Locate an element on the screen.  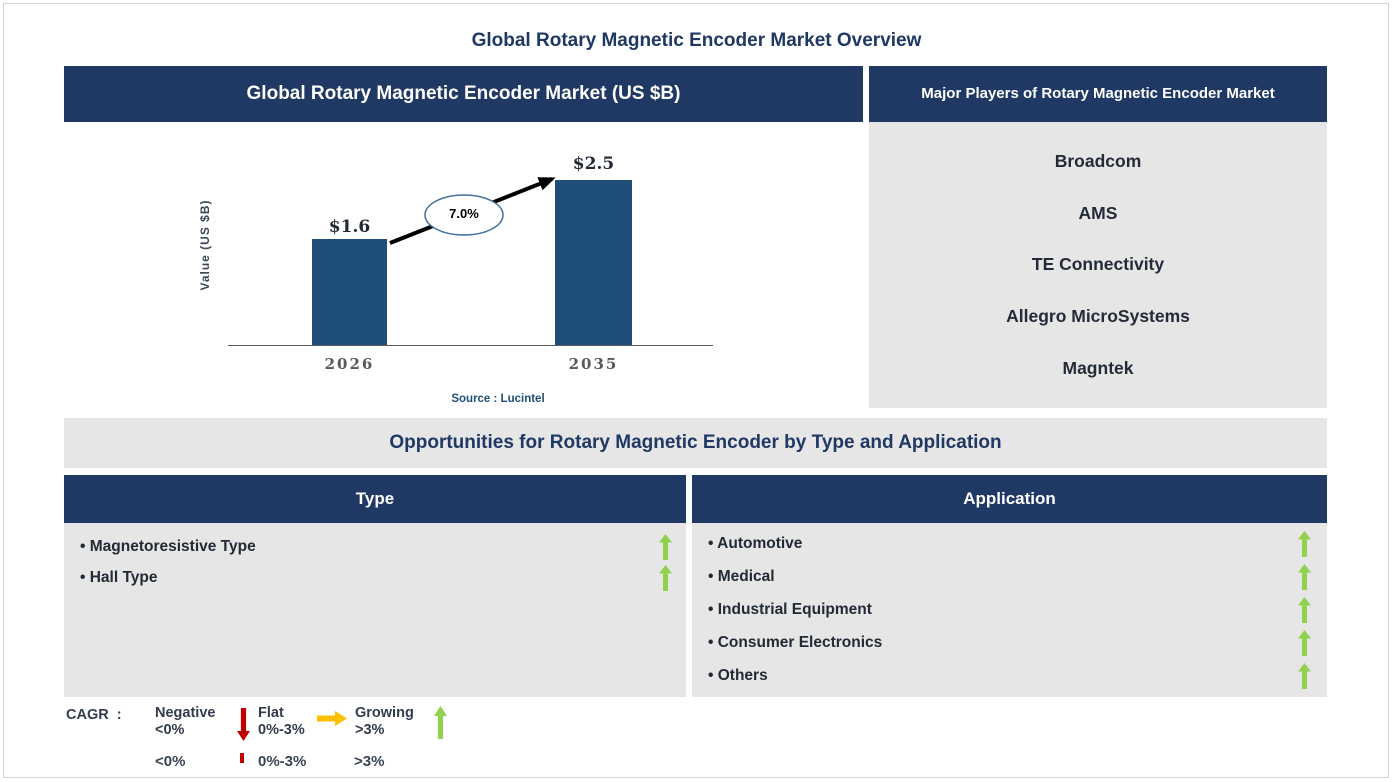
bar-value-label-2035: $2.5 is located at coordinates (593, 164).